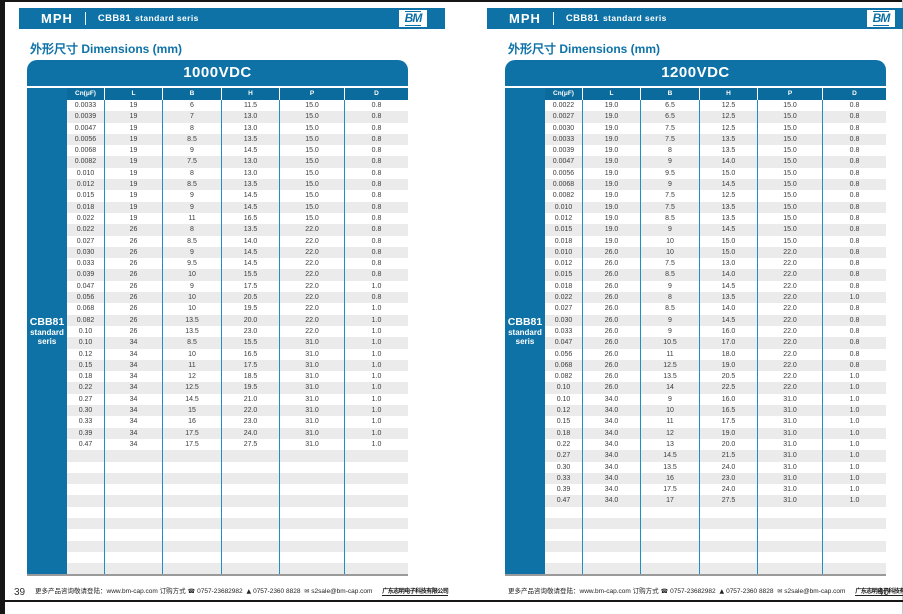 The width and height of the screenshot is (903, 614). I want to click on cell: 0.0039, so click(86, 117).